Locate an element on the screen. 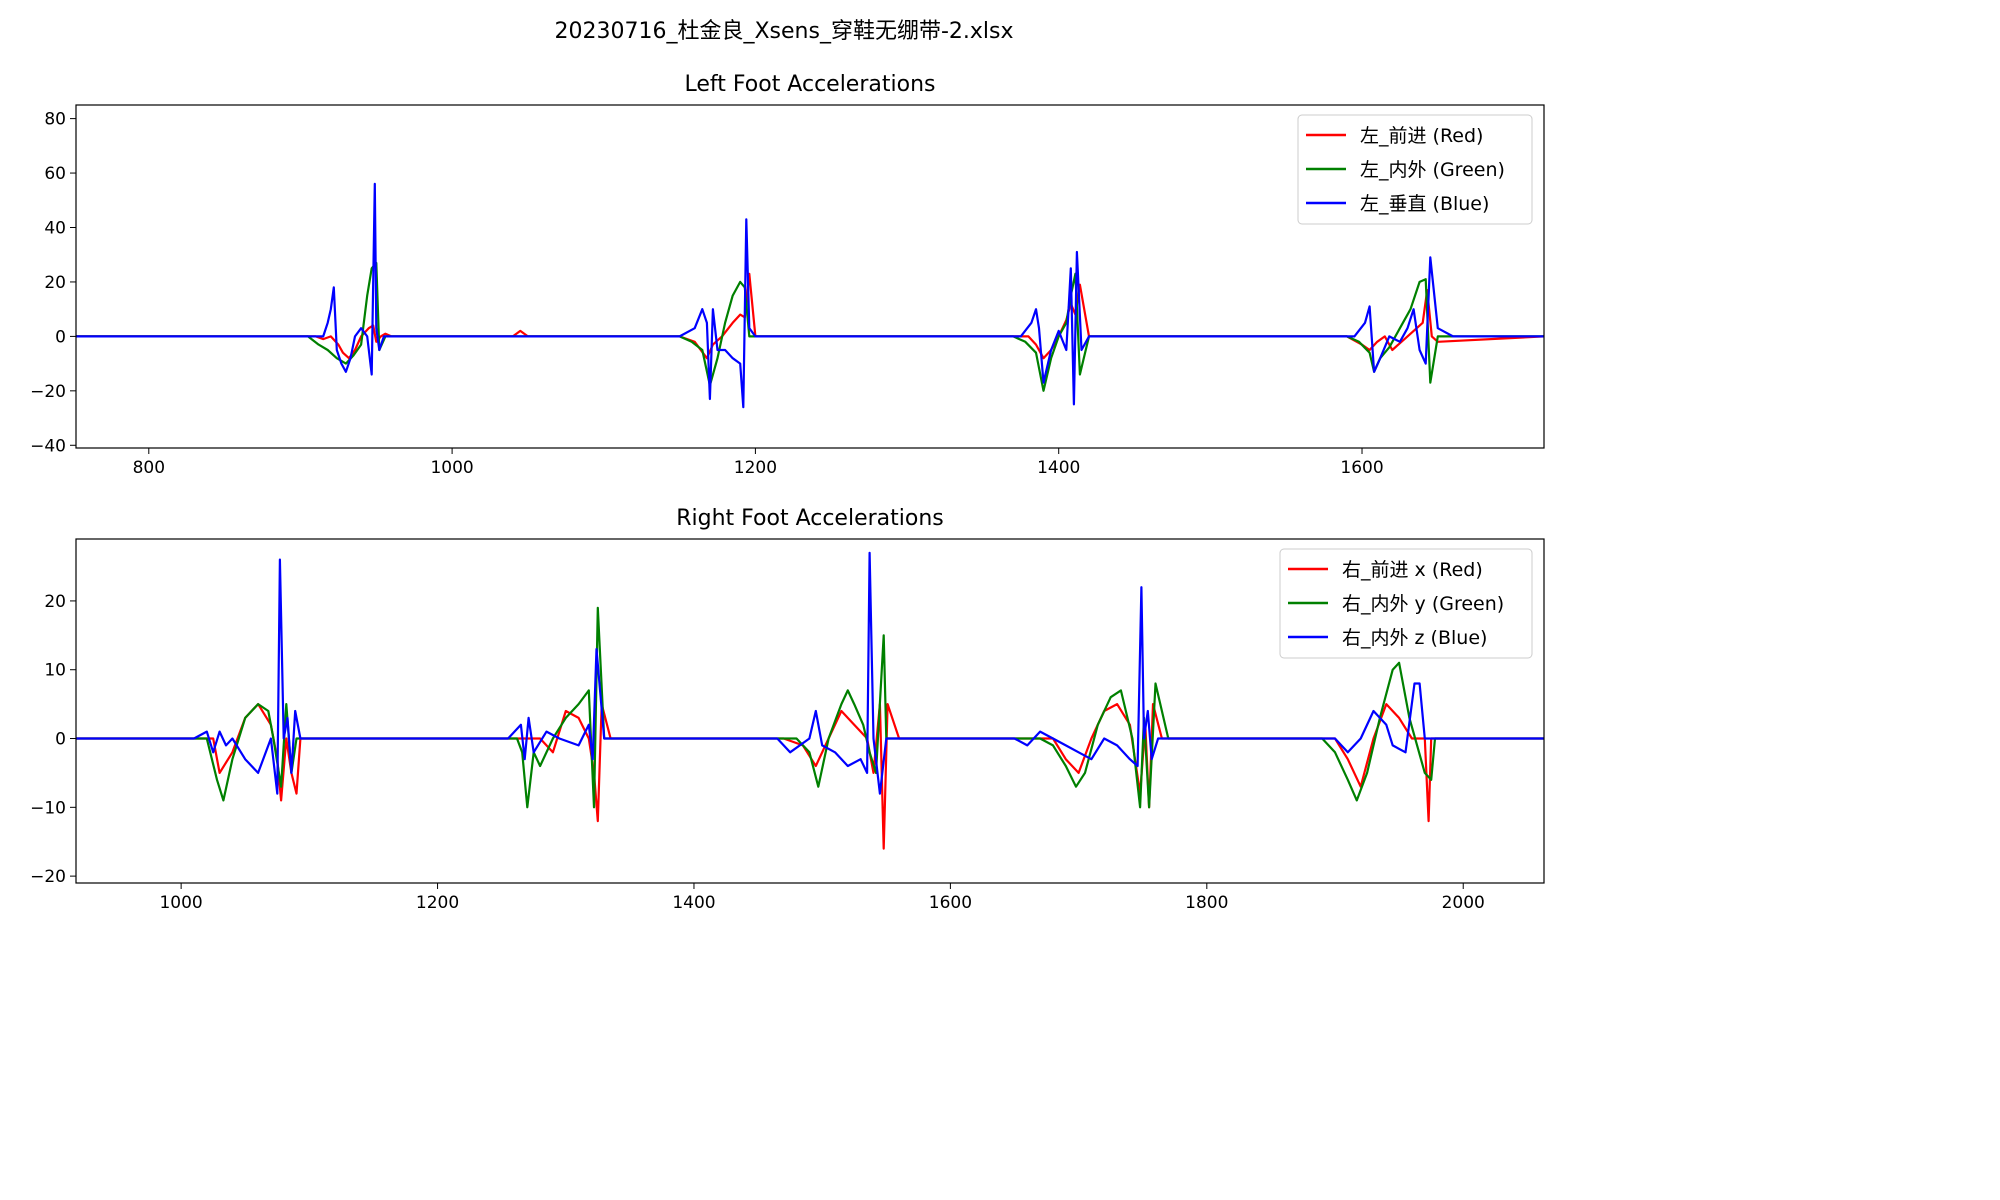  right-foot-legend: 右_前进 x (Red) 右_内外 y (Green) 右_内外 z (Blue) is located at coordinates (1406, 603).